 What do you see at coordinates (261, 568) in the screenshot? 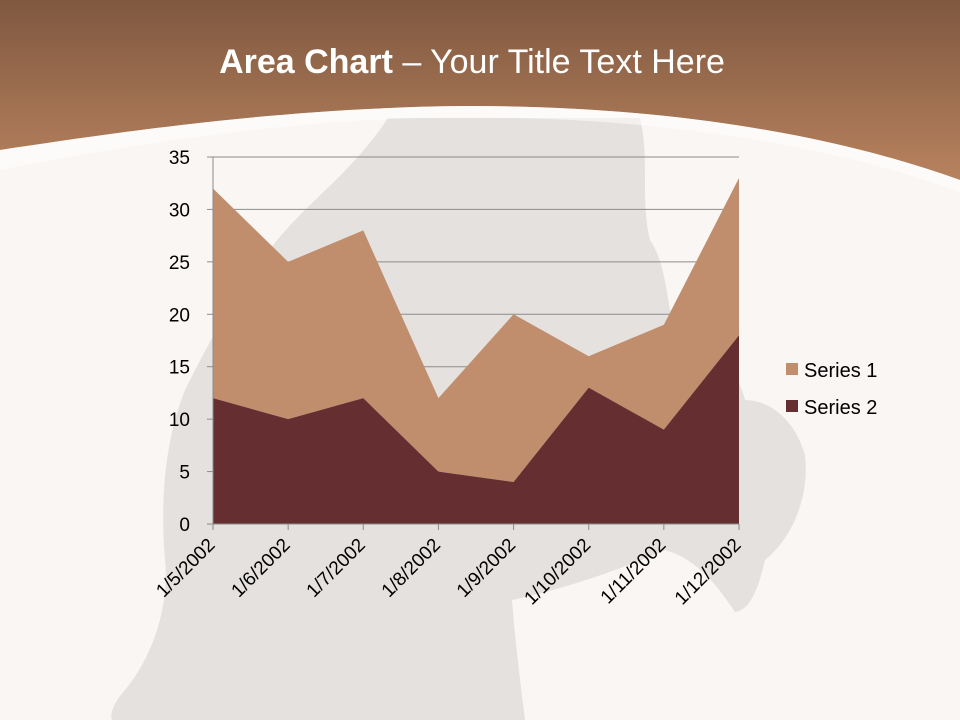
I see `x-tick-label: 1/6/2002` at bounding box center [261, 568].